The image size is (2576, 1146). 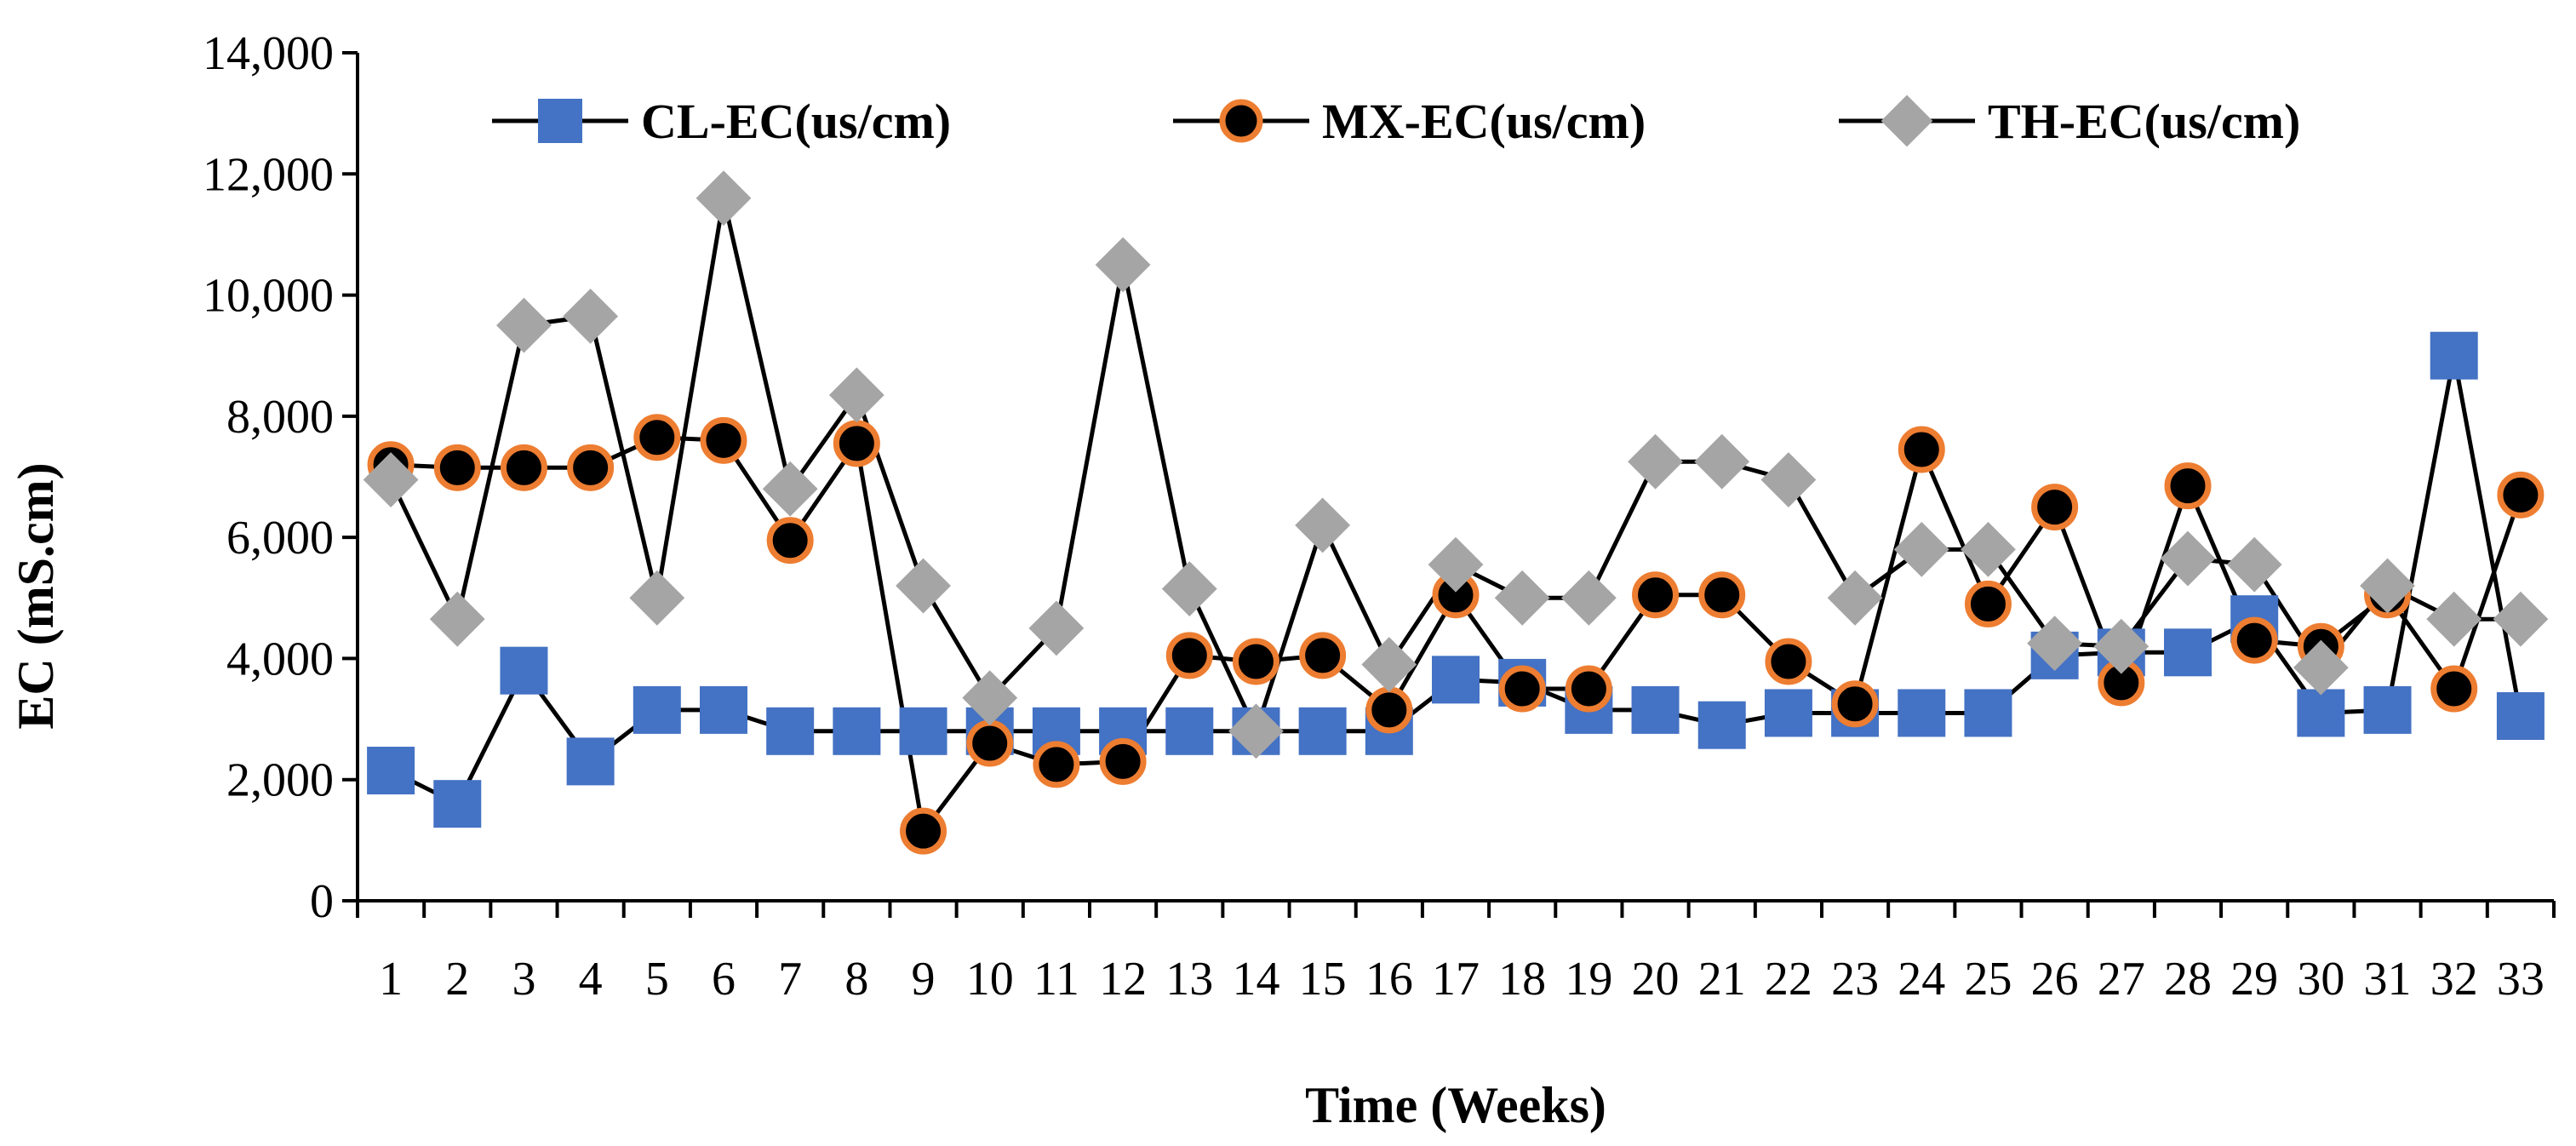 I want to click on x-tick-label: 24, so click(x=1922, y=979).